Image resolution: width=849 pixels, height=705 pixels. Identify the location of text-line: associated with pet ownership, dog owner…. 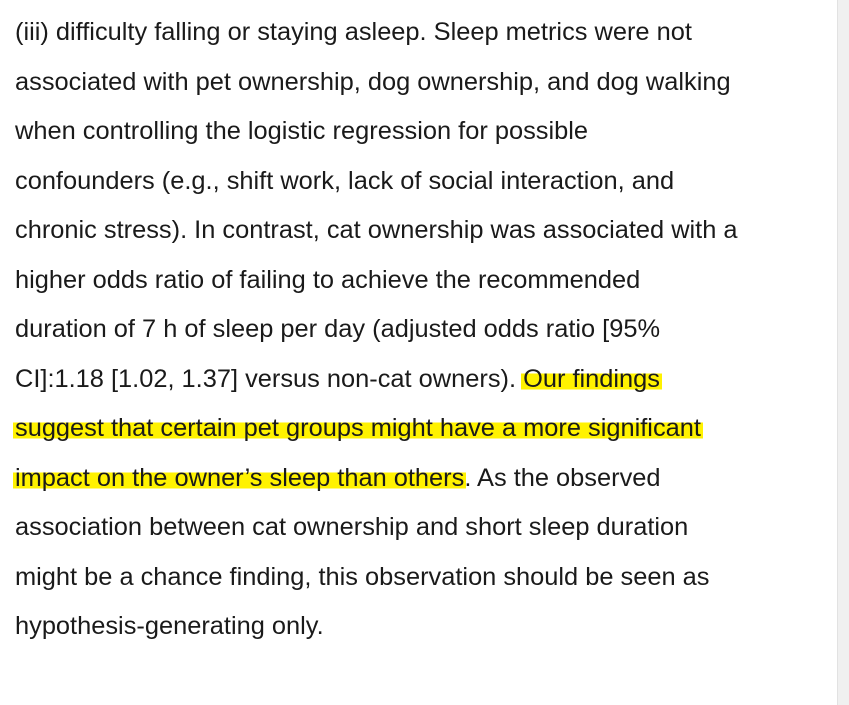
(422, 83).